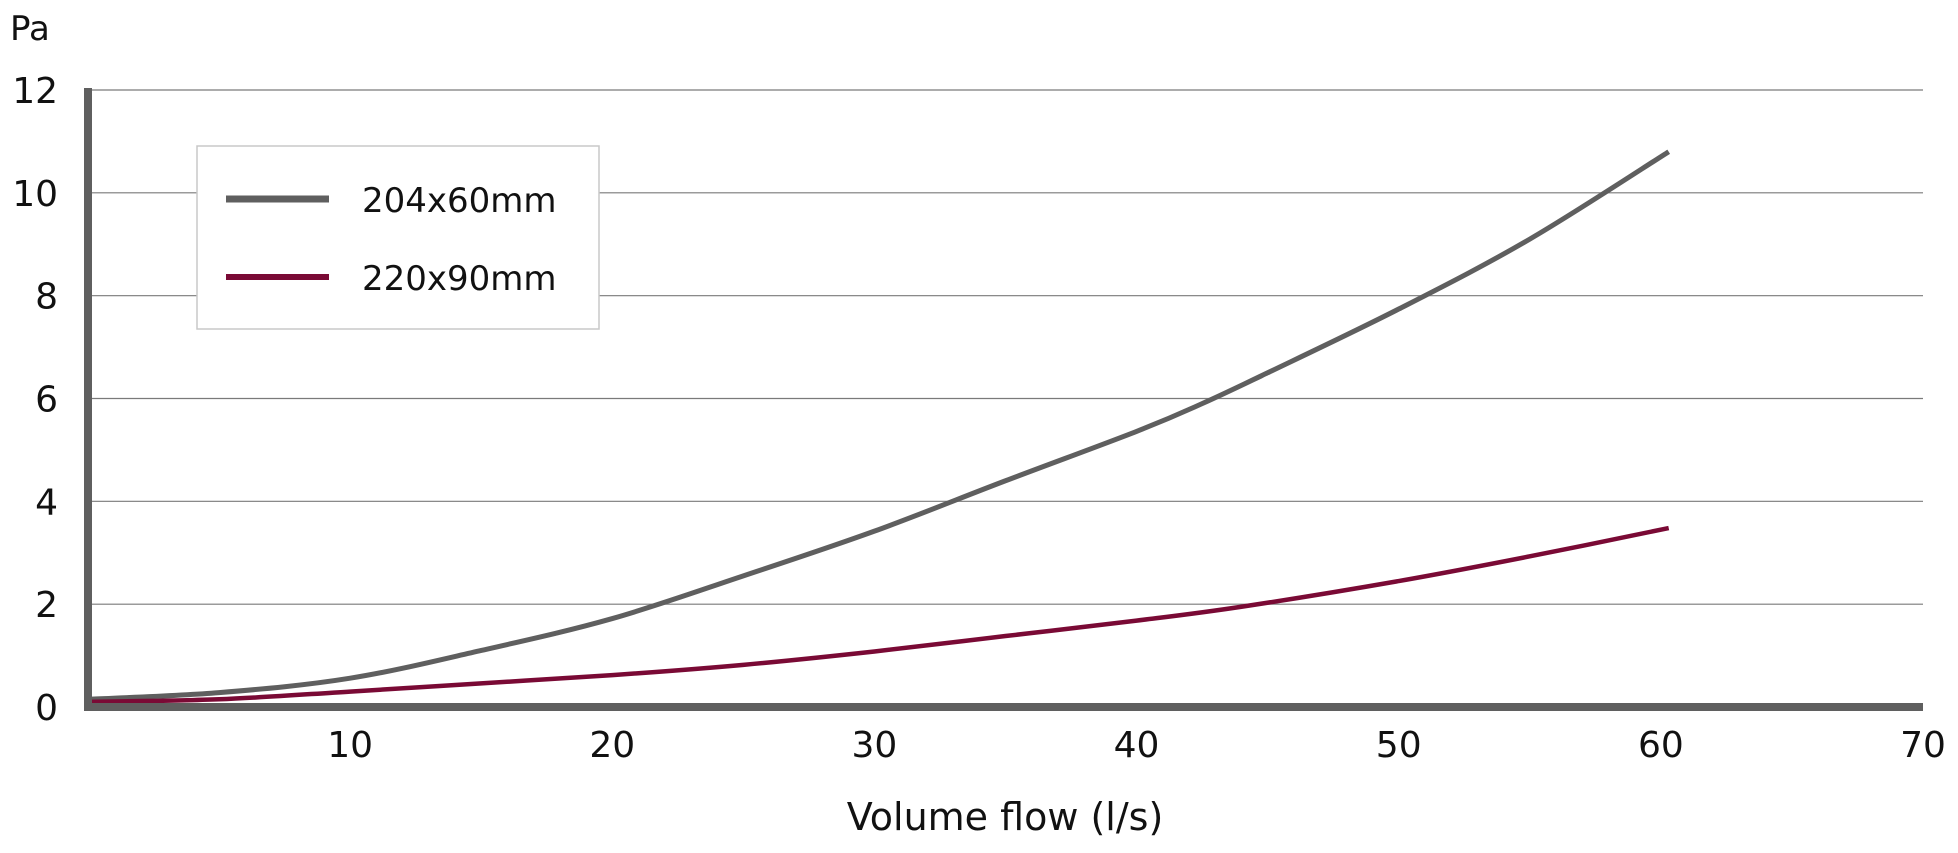  What do you see at coordinates (35, 91) in the screenshot?
I see `y-tick-label: 12` at bounding box center [35, 91].